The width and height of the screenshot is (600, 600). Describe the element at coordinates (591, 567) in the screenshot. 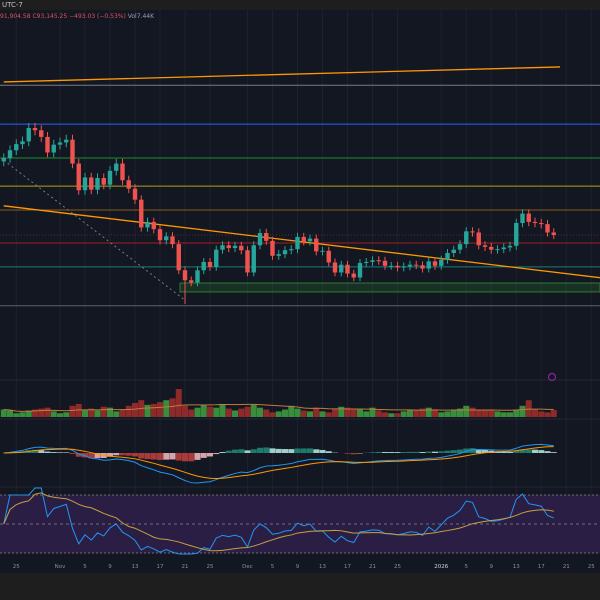

I see `x-tick-label: 25` at that location.